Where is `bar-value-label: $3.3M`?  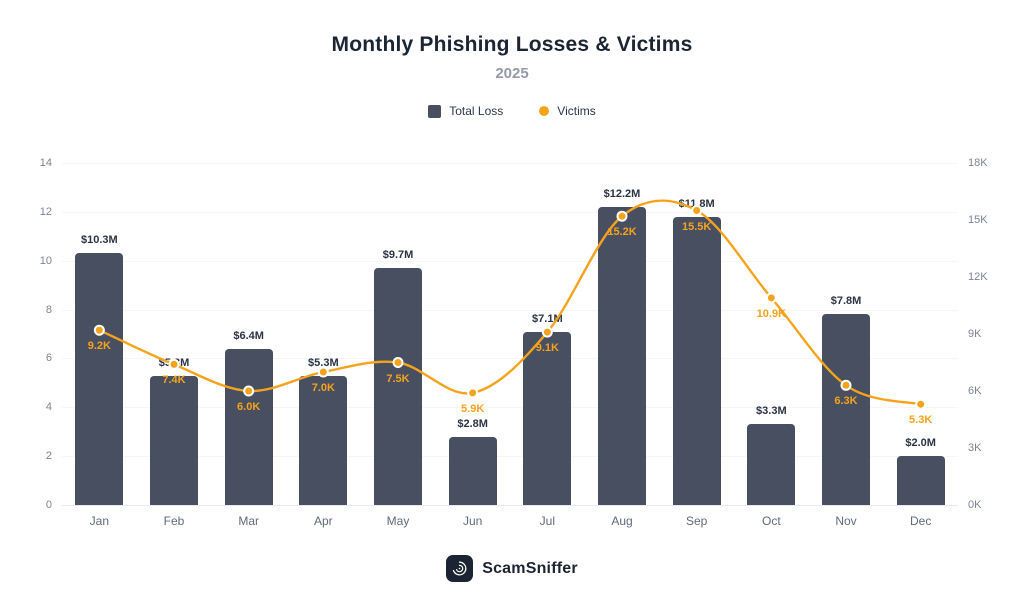
bar-value-label: $3.3M is located at coordinates (771, 411).